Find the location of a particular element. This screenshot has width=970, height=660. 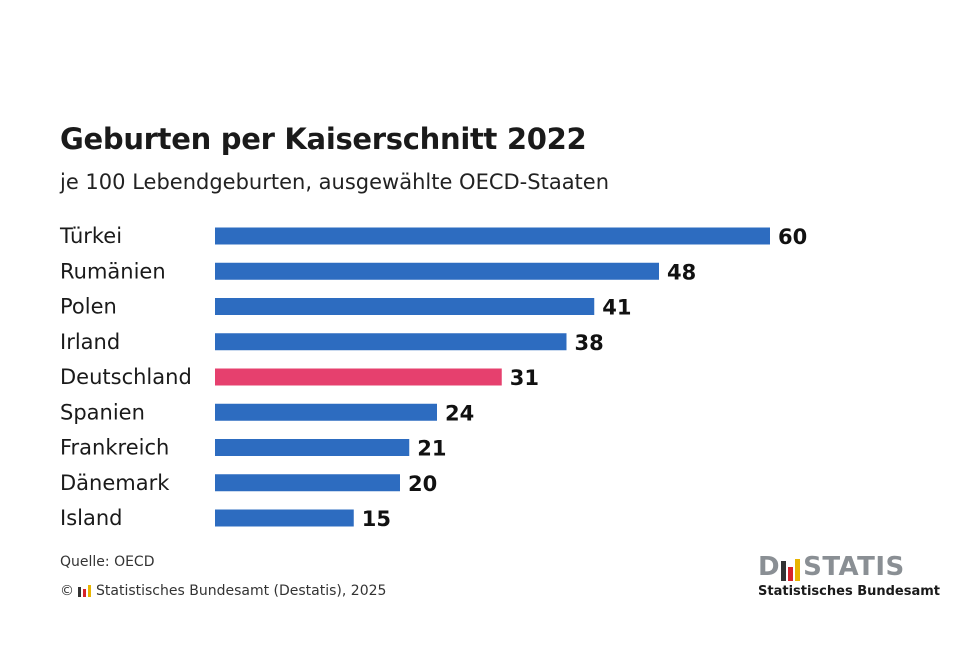

category-label: Island is located at coordinates (91, 518).